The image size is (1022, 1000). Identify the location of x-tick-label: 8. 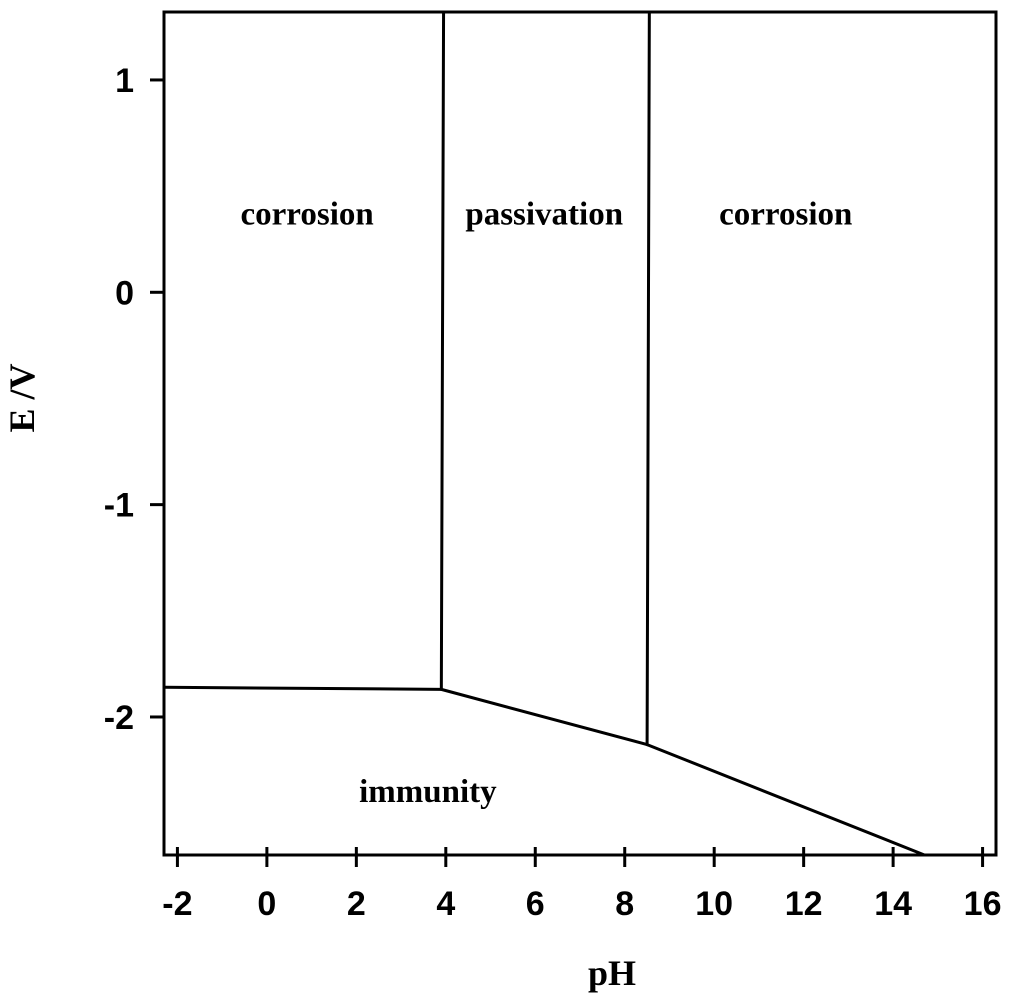
(624, 904).